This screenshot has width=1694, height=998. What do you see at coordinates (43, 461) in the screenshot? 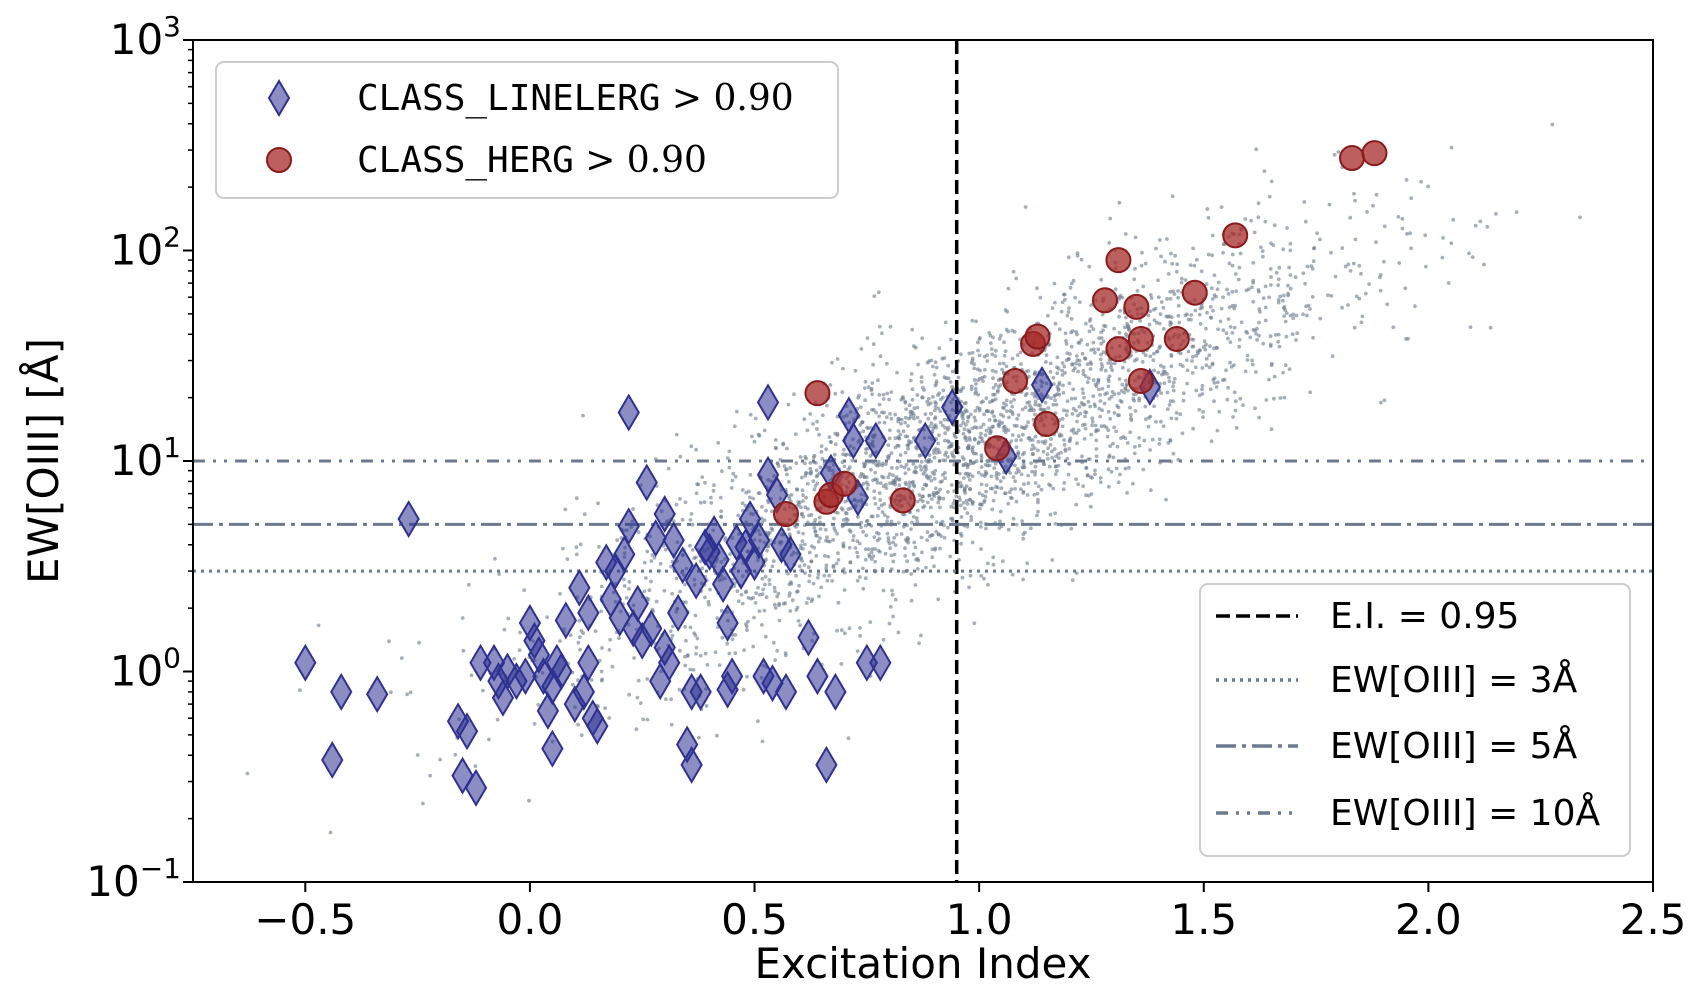
I see `y-axis-title: EW[OIII] [Å]` at bounding box center [43, 461].